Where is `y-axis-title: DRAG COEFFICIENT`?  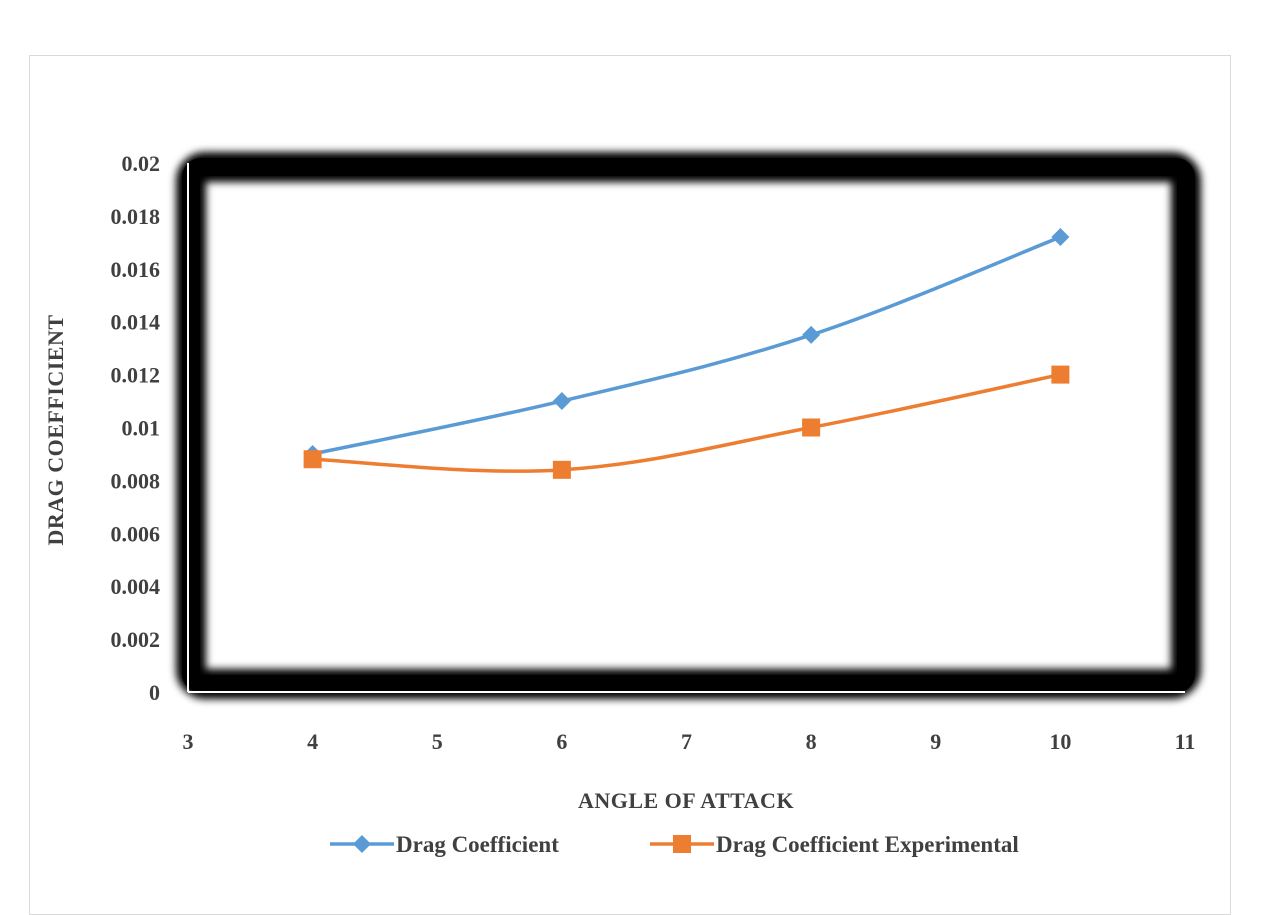
y-axis-title: DRAG COEFFICIENT is located at coordinates (55, 429).